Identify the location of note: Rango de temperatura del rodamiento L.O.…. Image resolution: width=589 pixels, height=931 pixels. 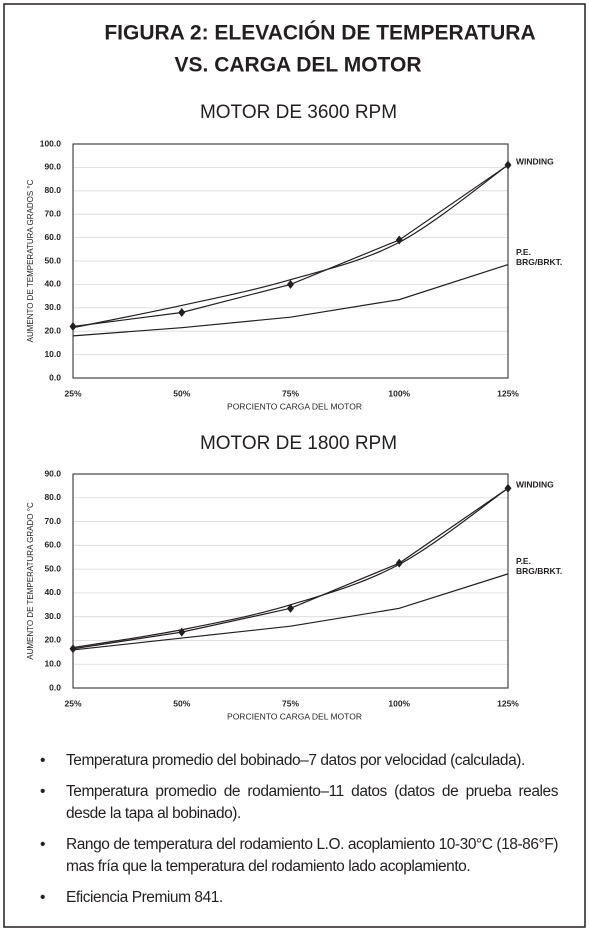
(299, 856).